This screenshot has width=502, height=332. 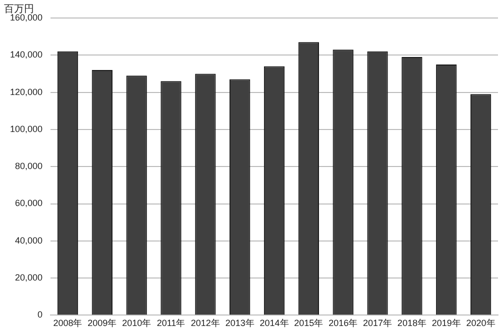 What do you see at coordinates (29, 166) in the screenshot?
I see `y-tick-label: 80,000` at bounding box center [29, 166].